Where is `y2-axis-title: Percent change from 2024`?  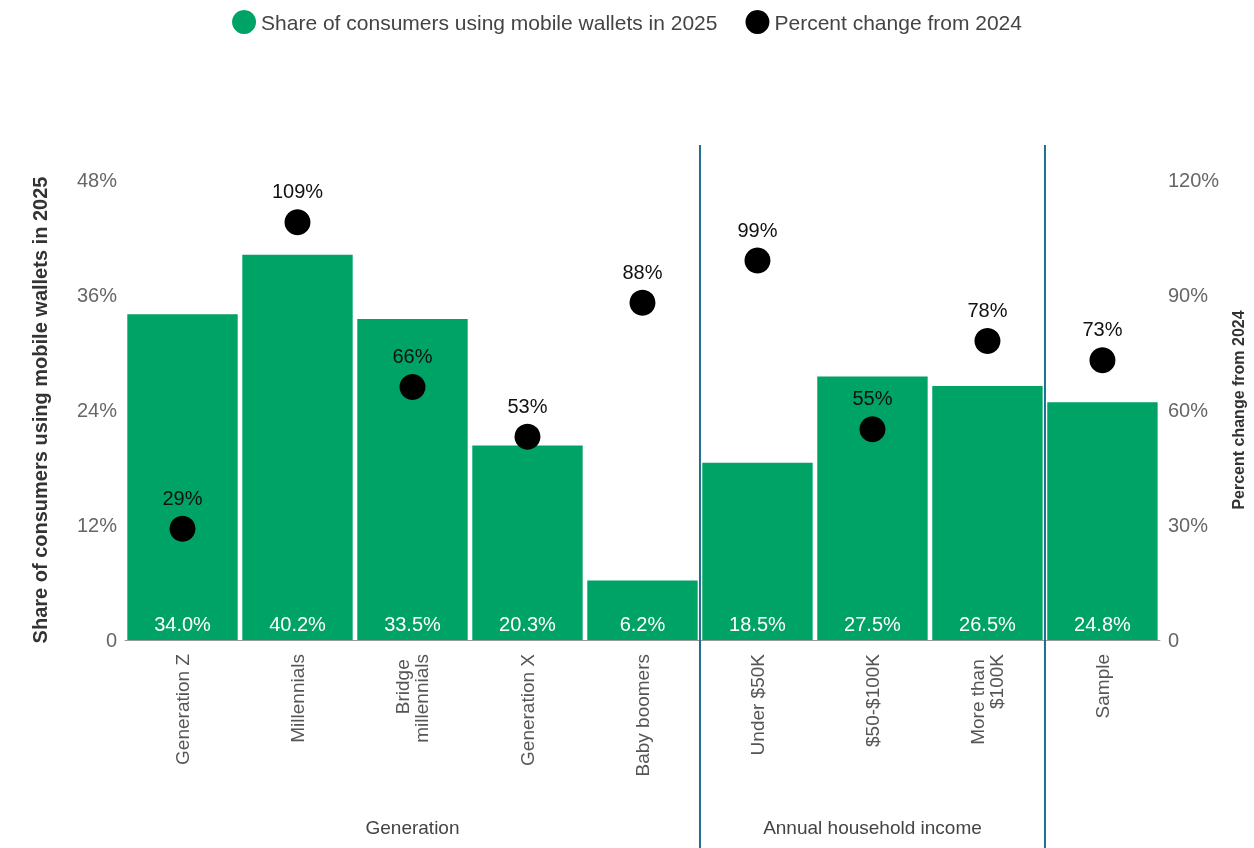 y2-axis-title: Percent change from 2024 is located at coordinates (1238, 410).